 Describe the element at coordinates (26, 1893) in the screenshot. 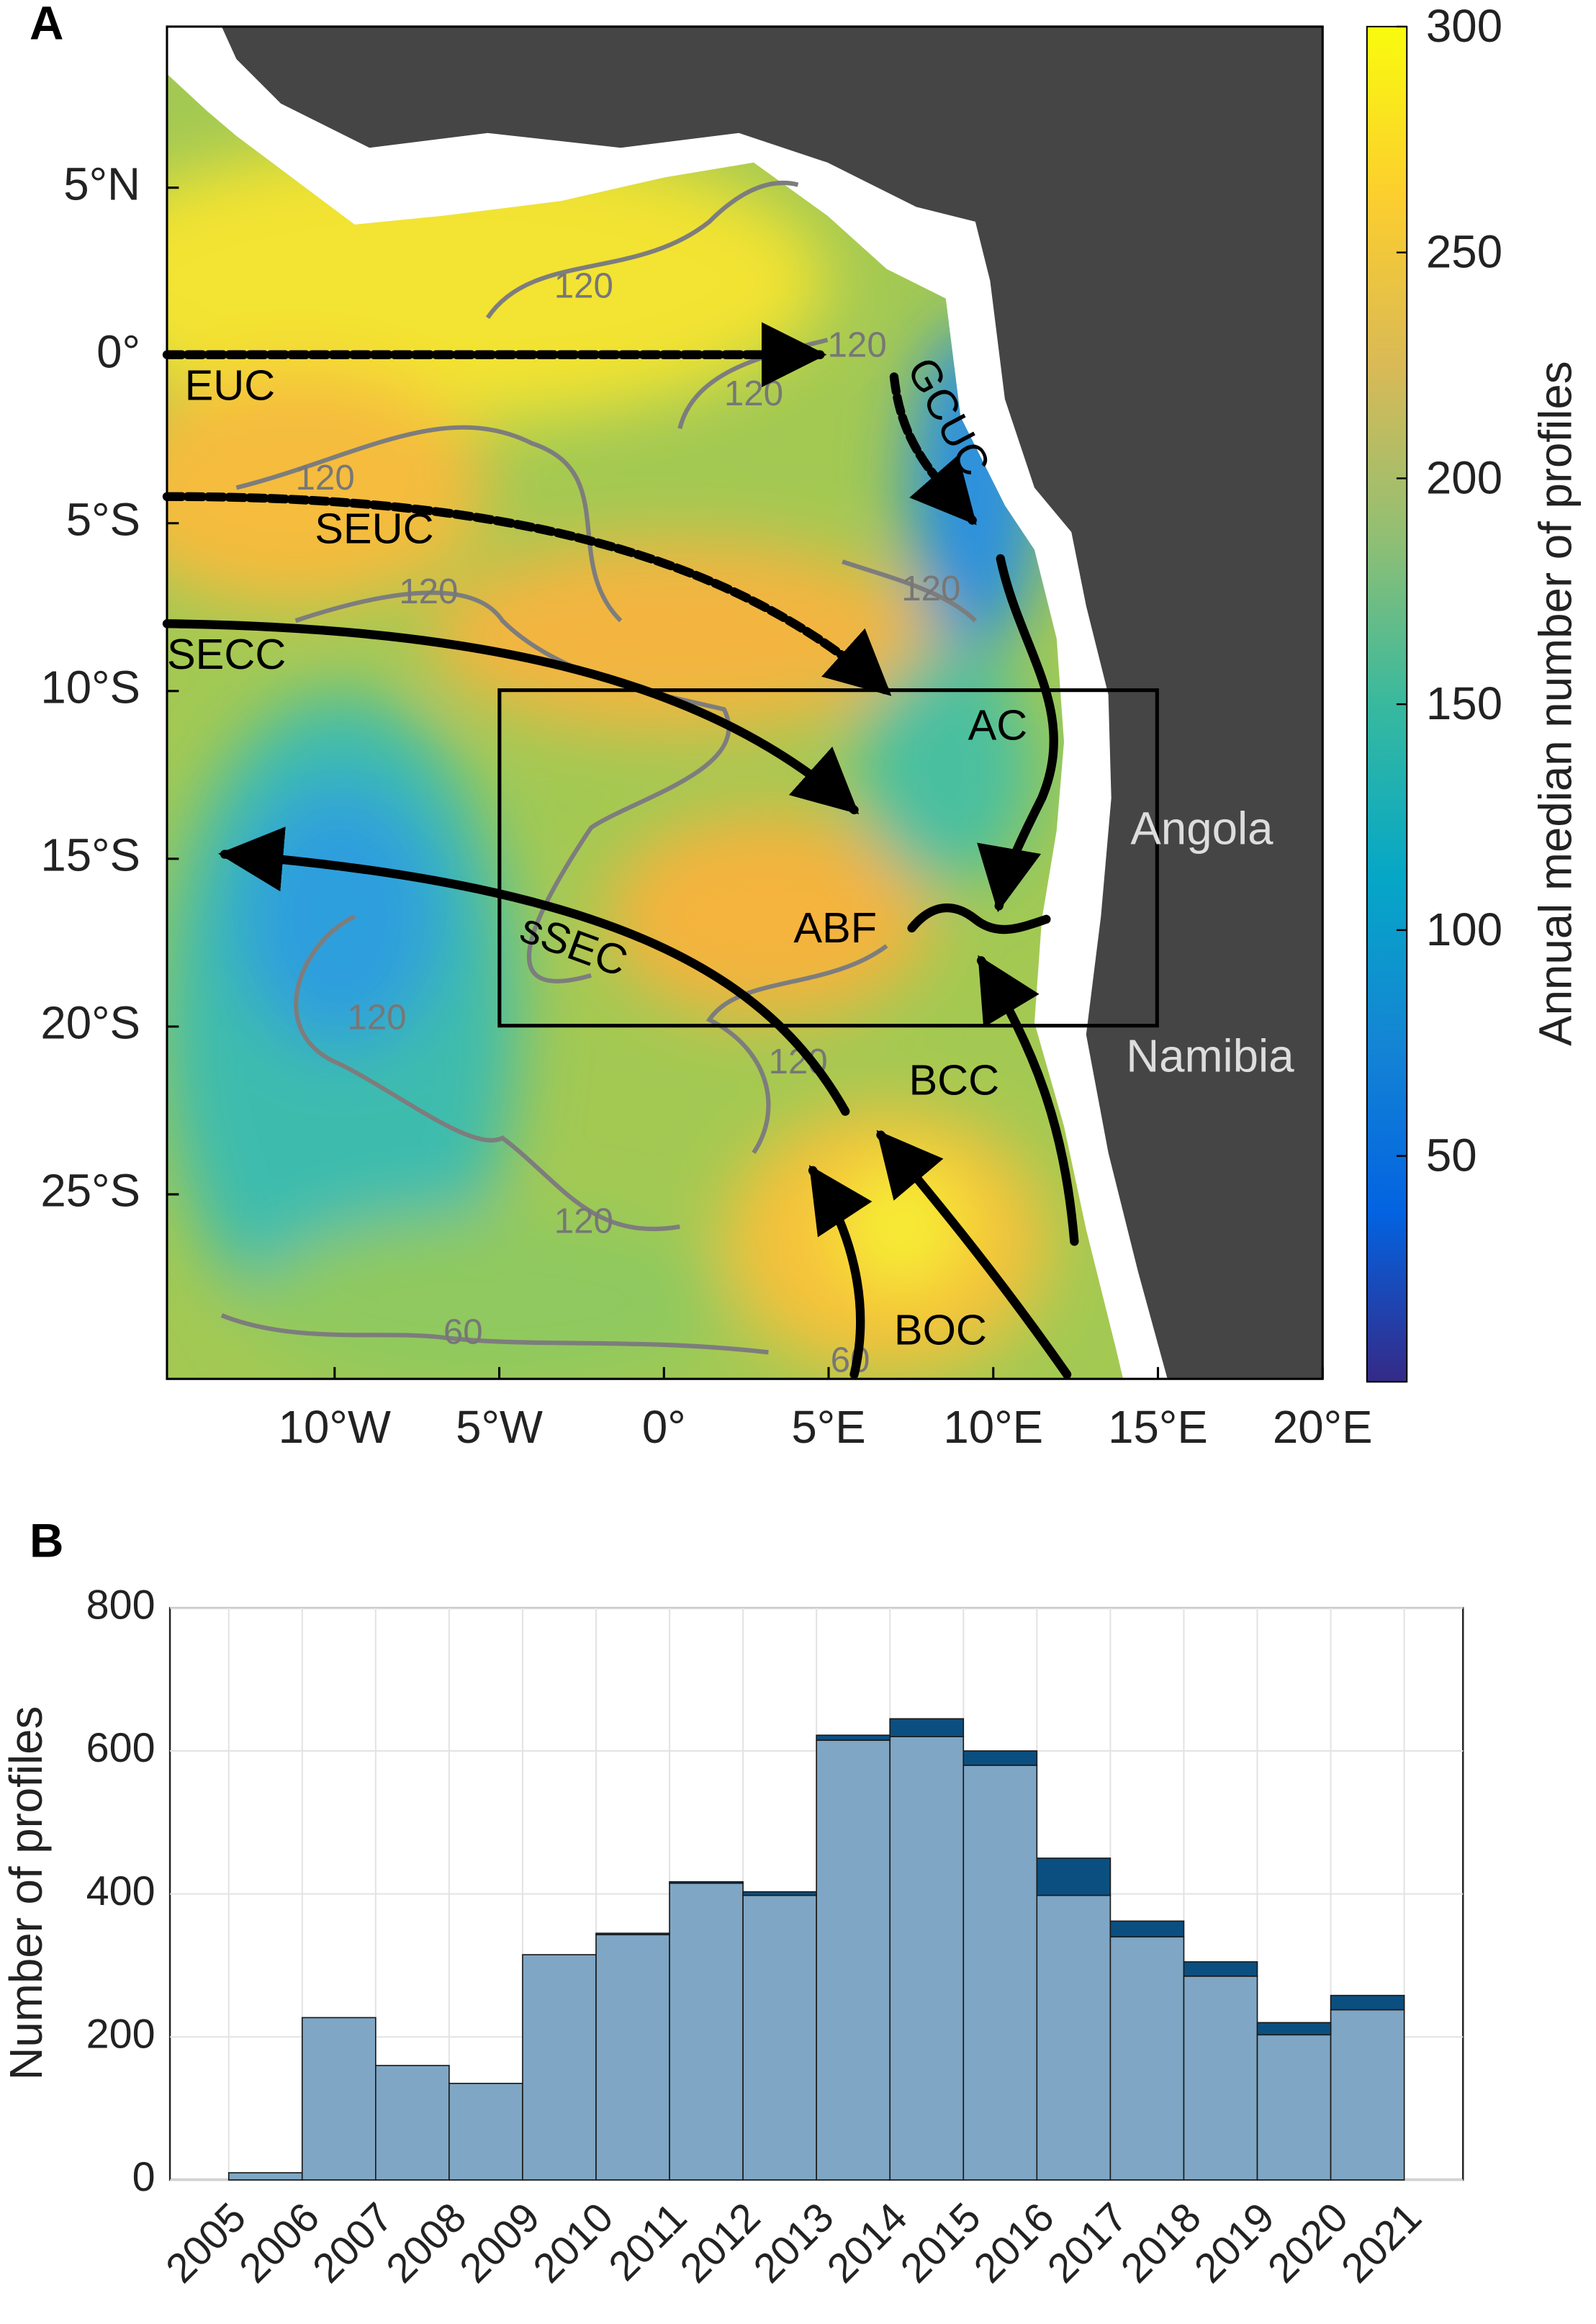

I see `y-axis-label: Number of profiles` at that location.